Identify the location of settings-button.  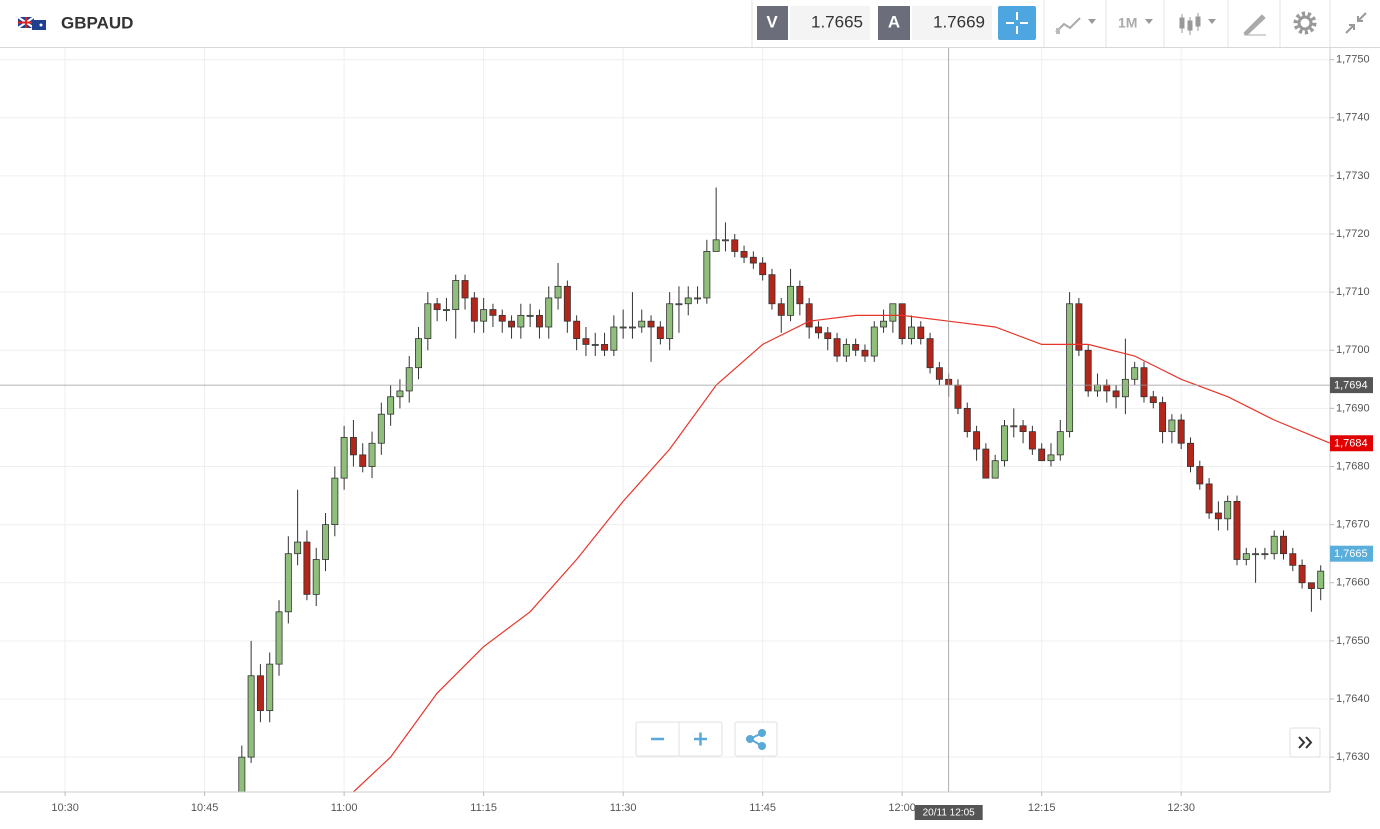
(1305, 23).